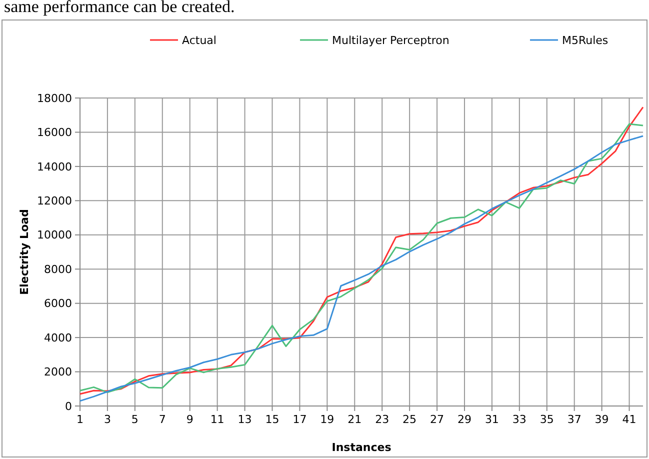 The height and width of the screenshot is (459, 649). I want to click on text: same performance can be created., so click(119, 8).